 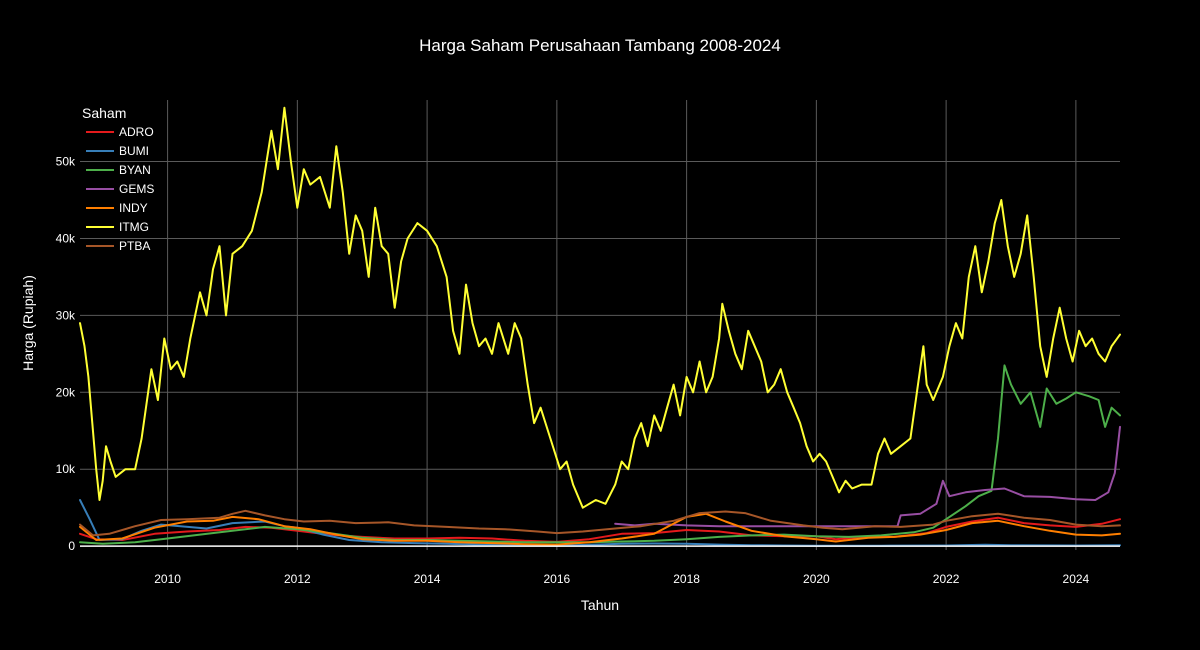 I want to click on y-tick-label: 40k, so click(x=66, y=238).